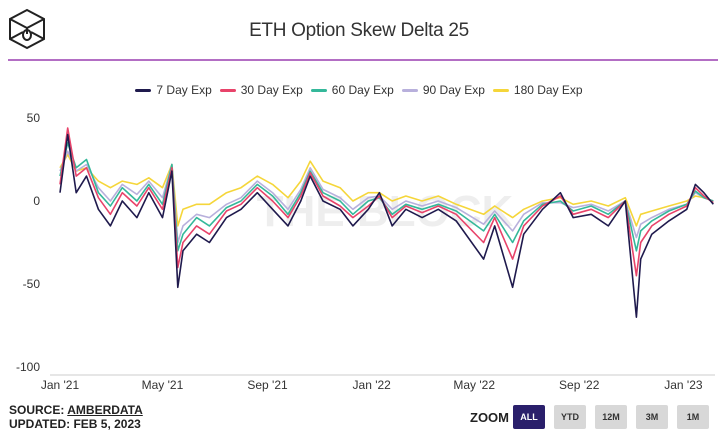  What do you see at coordinates (693, 417) in the screenshot?
I see `zoom-1m-button: 1M` at bounding box center [693, 417].